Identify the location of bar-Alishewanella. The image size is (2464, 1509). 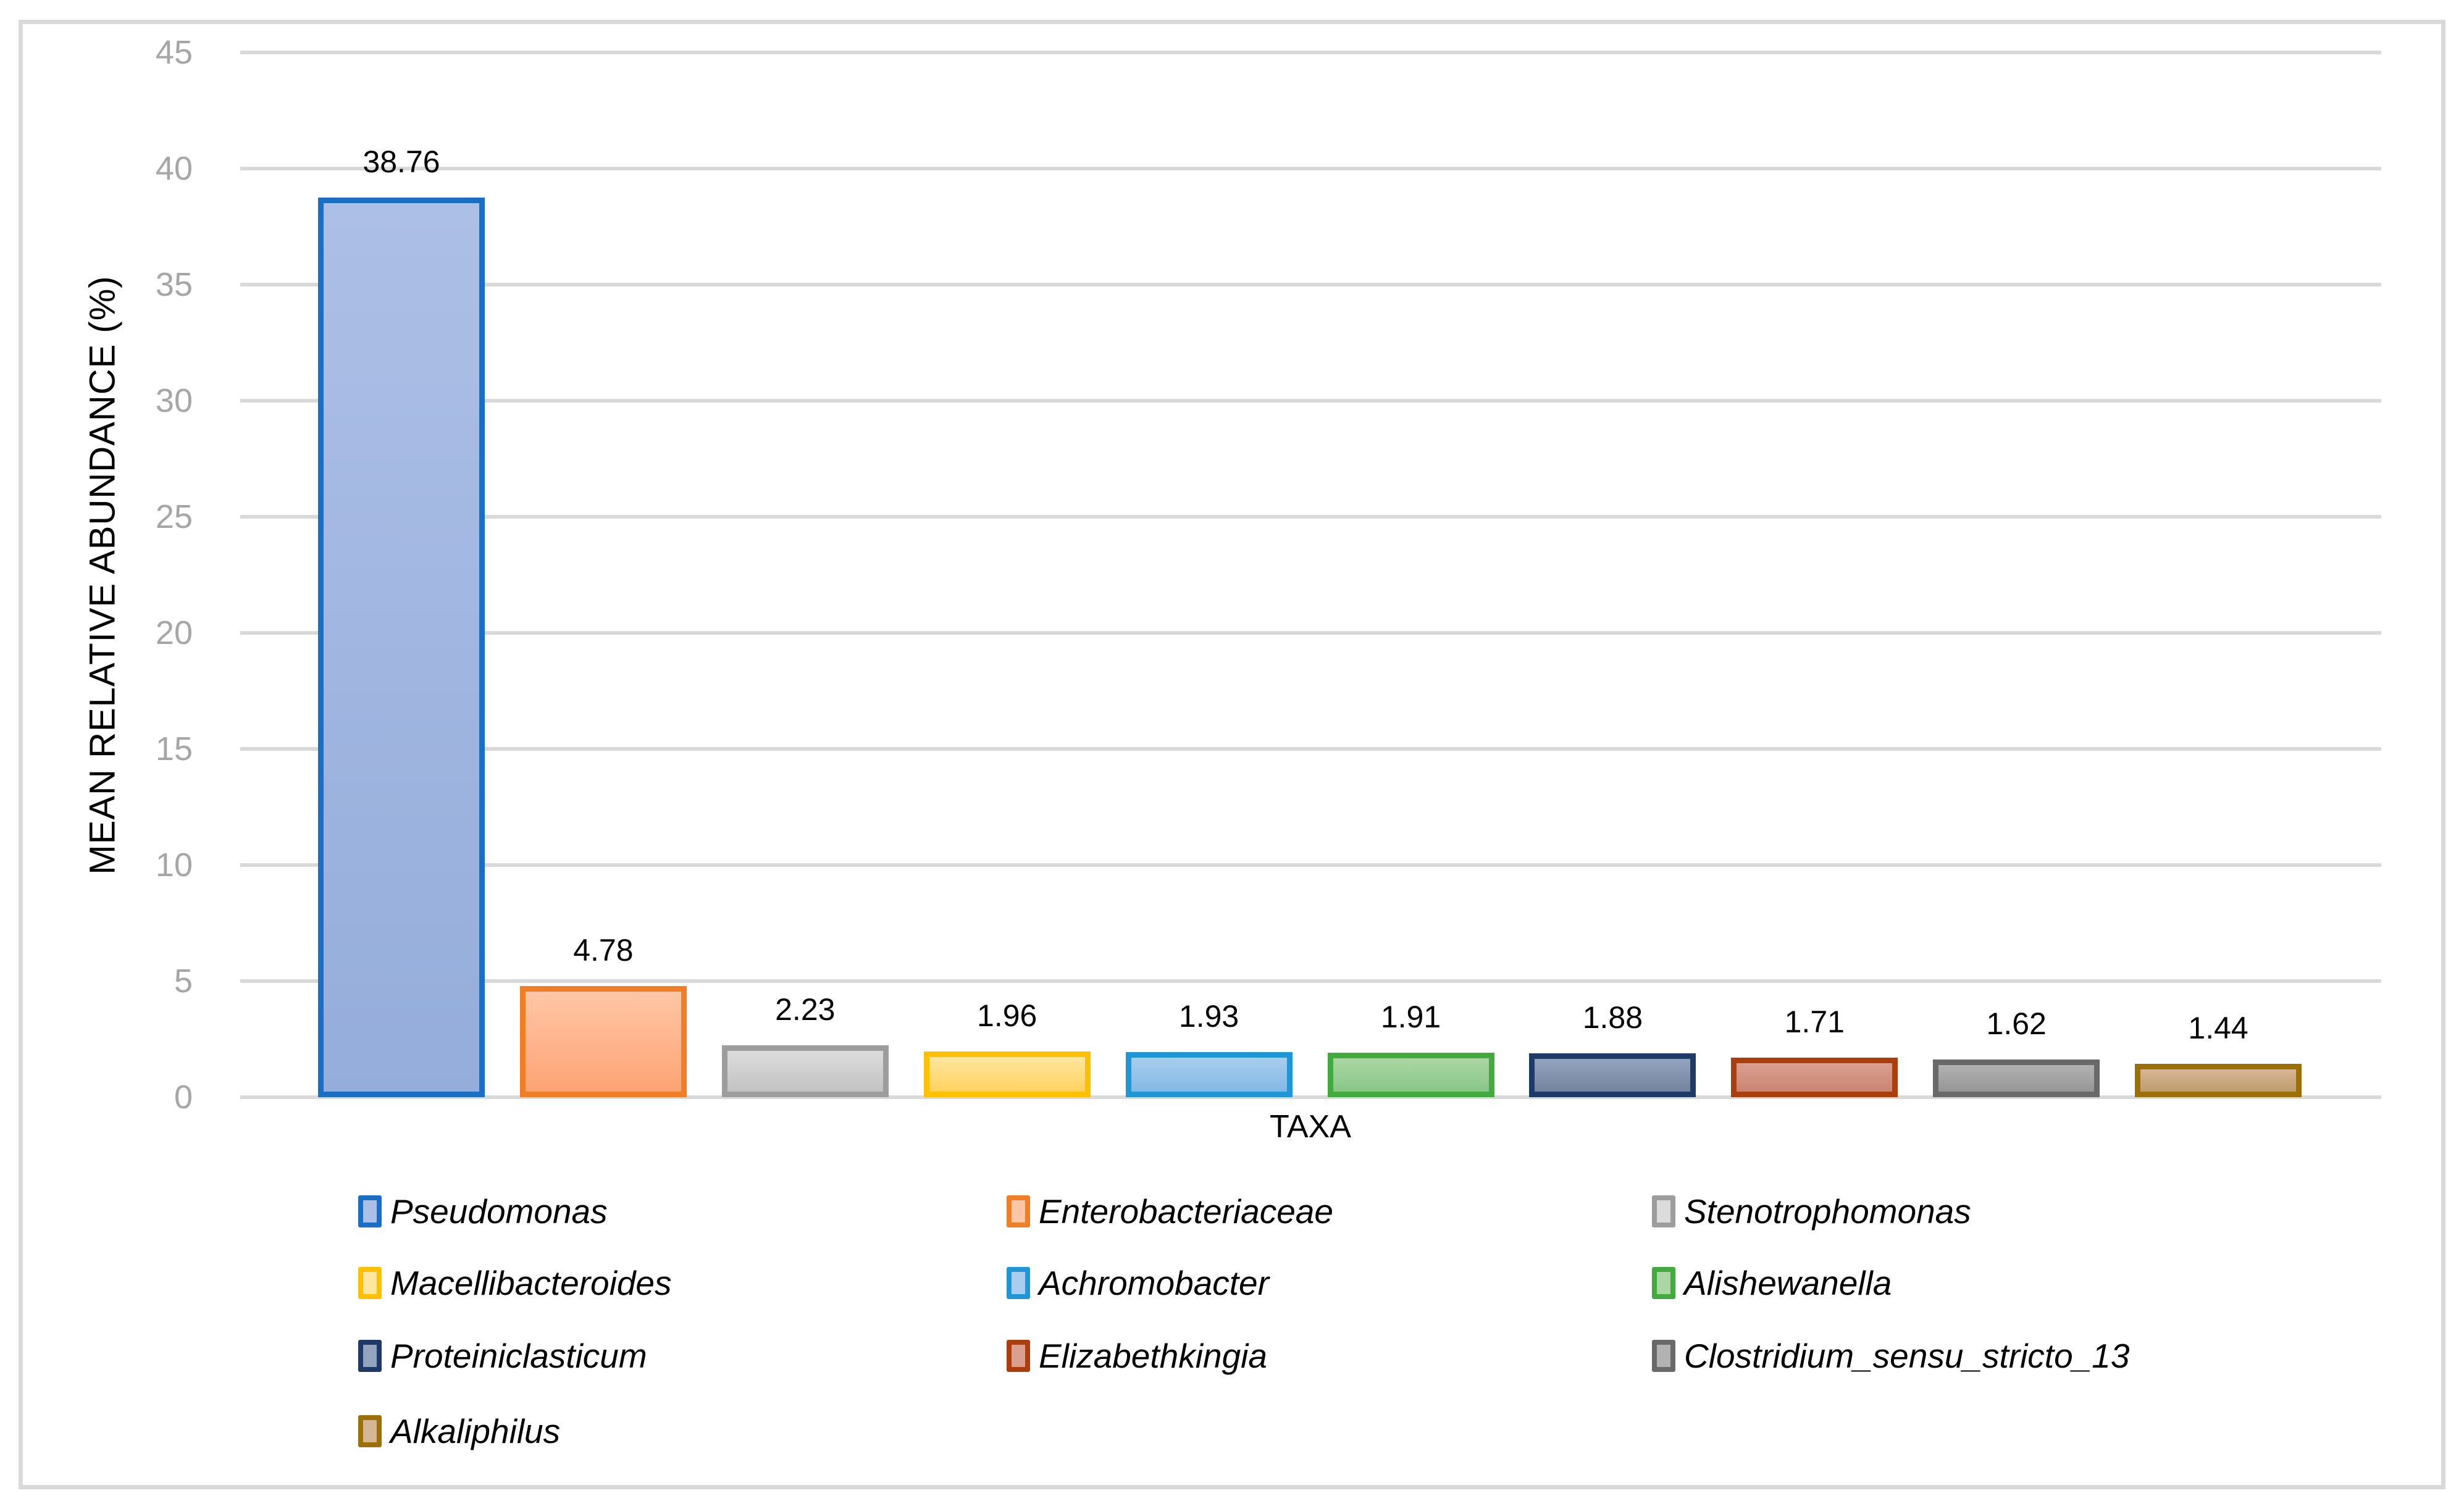
(1410, 1075).